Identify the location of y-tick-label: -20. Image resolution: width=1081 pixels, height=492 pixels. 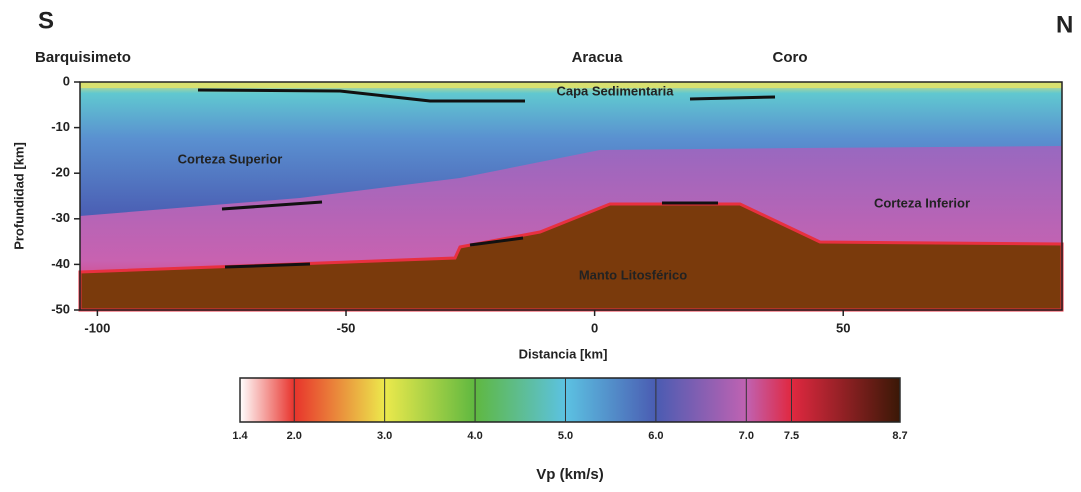
(60, 172).